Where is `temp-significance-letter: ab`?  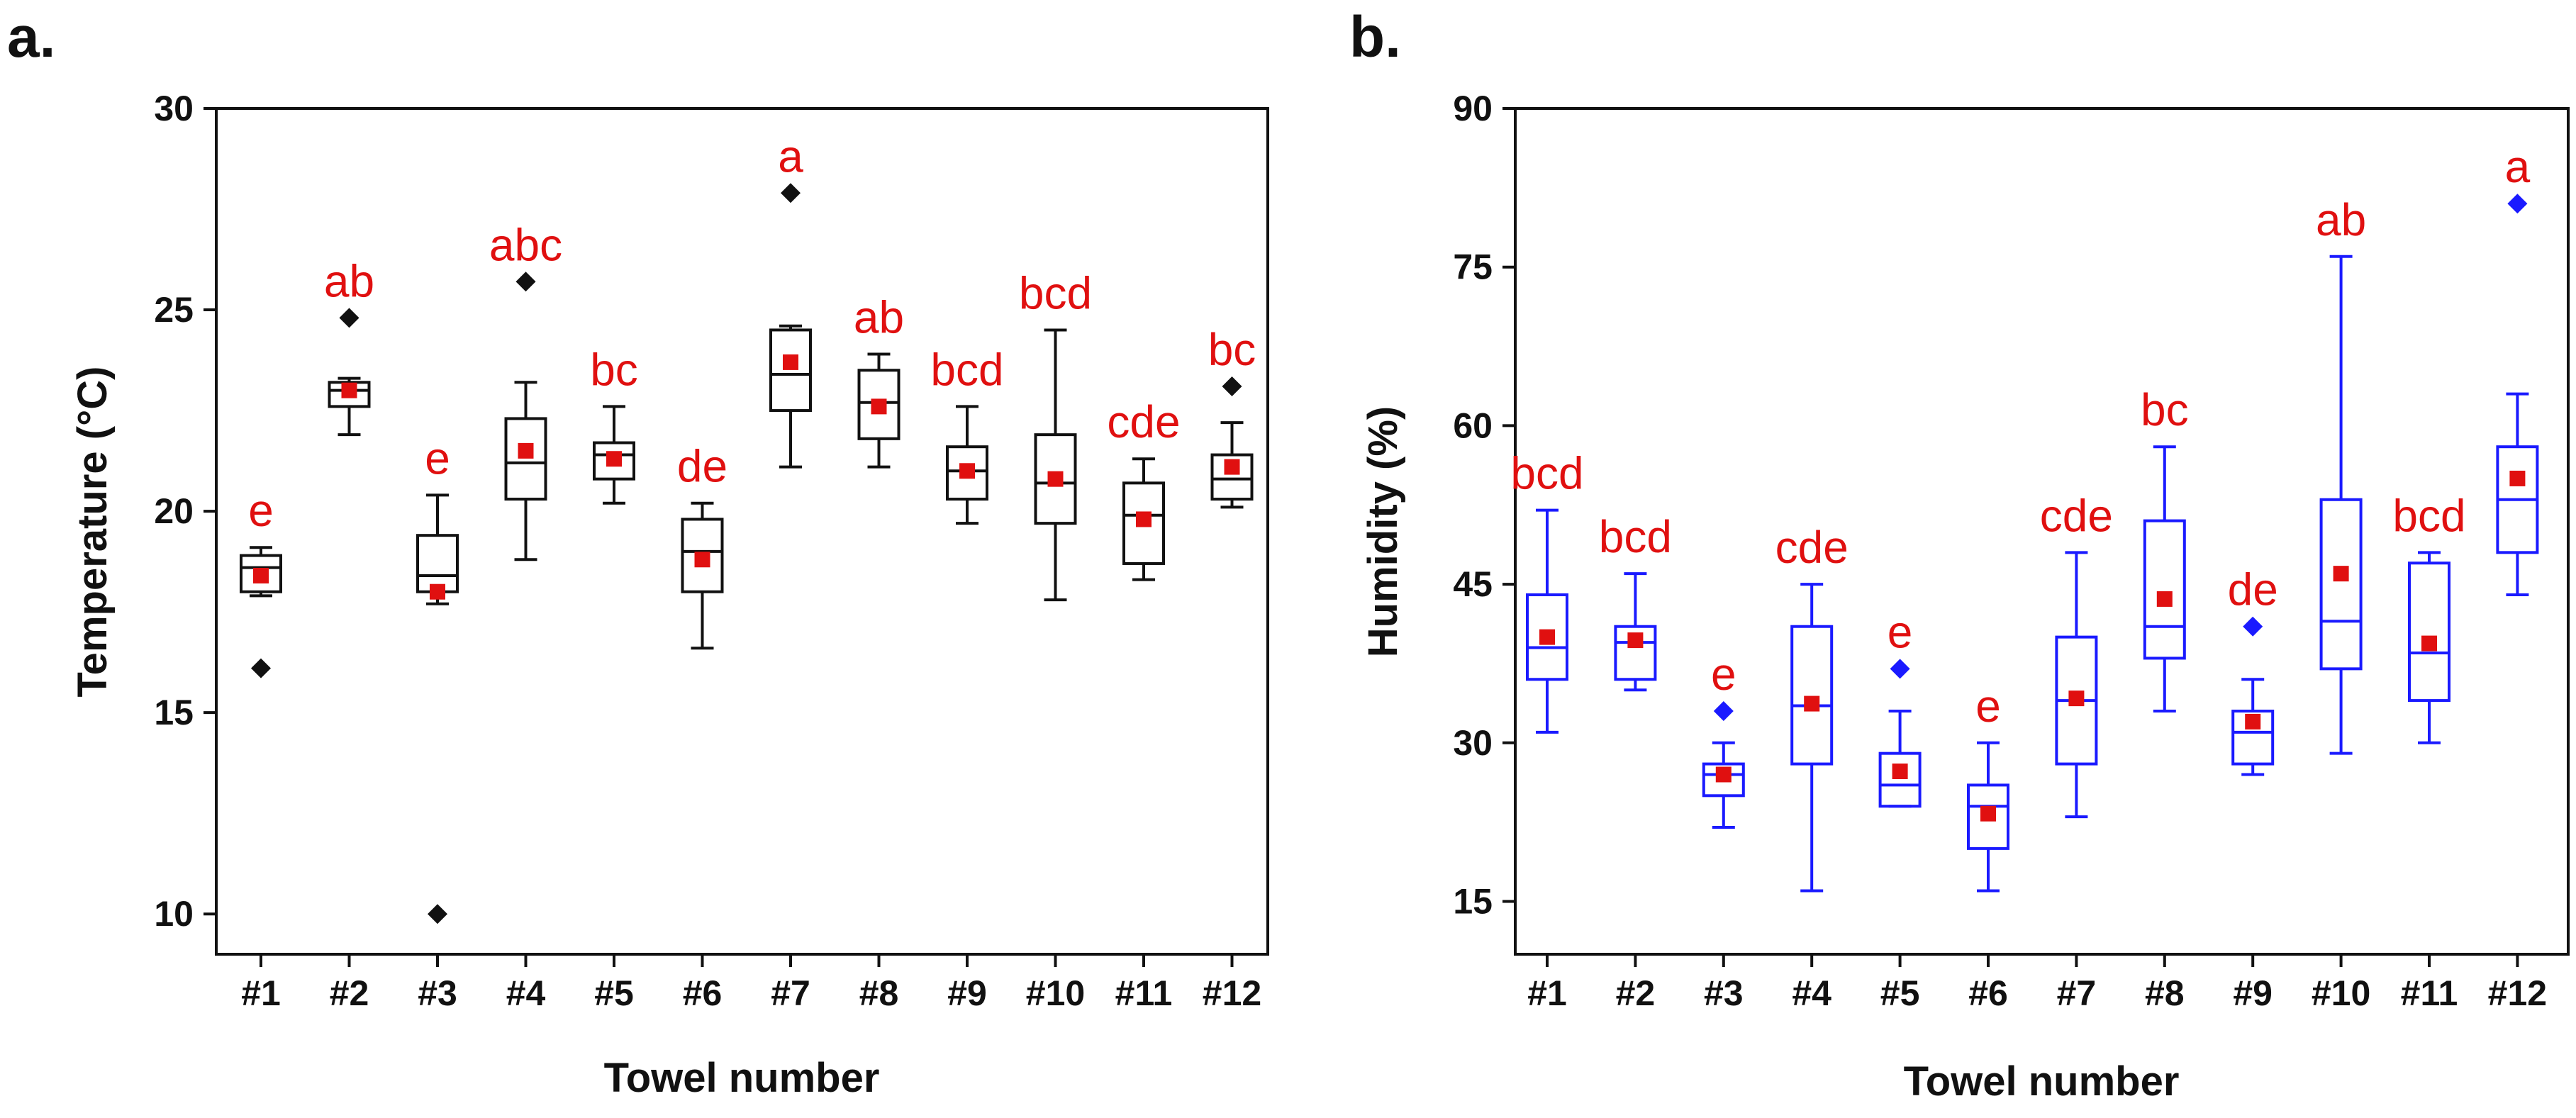 temp-significance-letter: ab is located at coordinates (879, 317).